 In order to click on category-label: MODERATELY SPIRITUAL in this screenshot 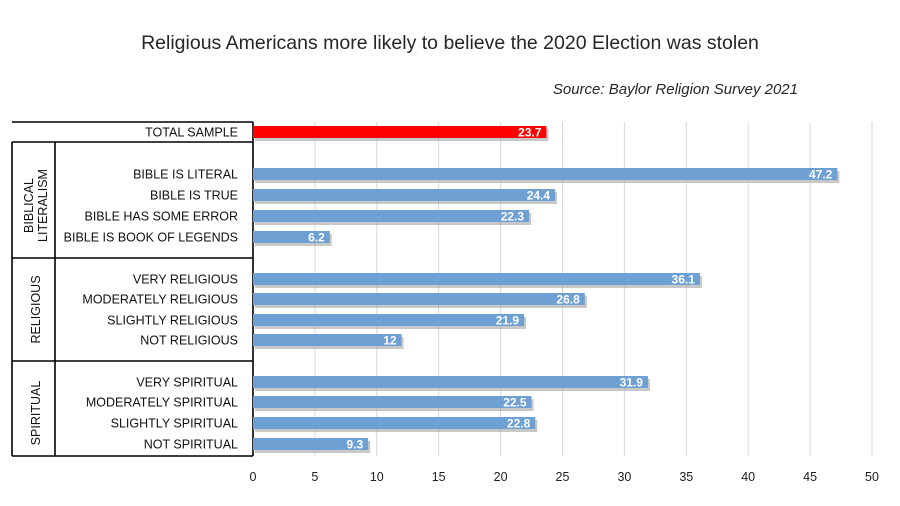, I will do `click(162, 403)`.